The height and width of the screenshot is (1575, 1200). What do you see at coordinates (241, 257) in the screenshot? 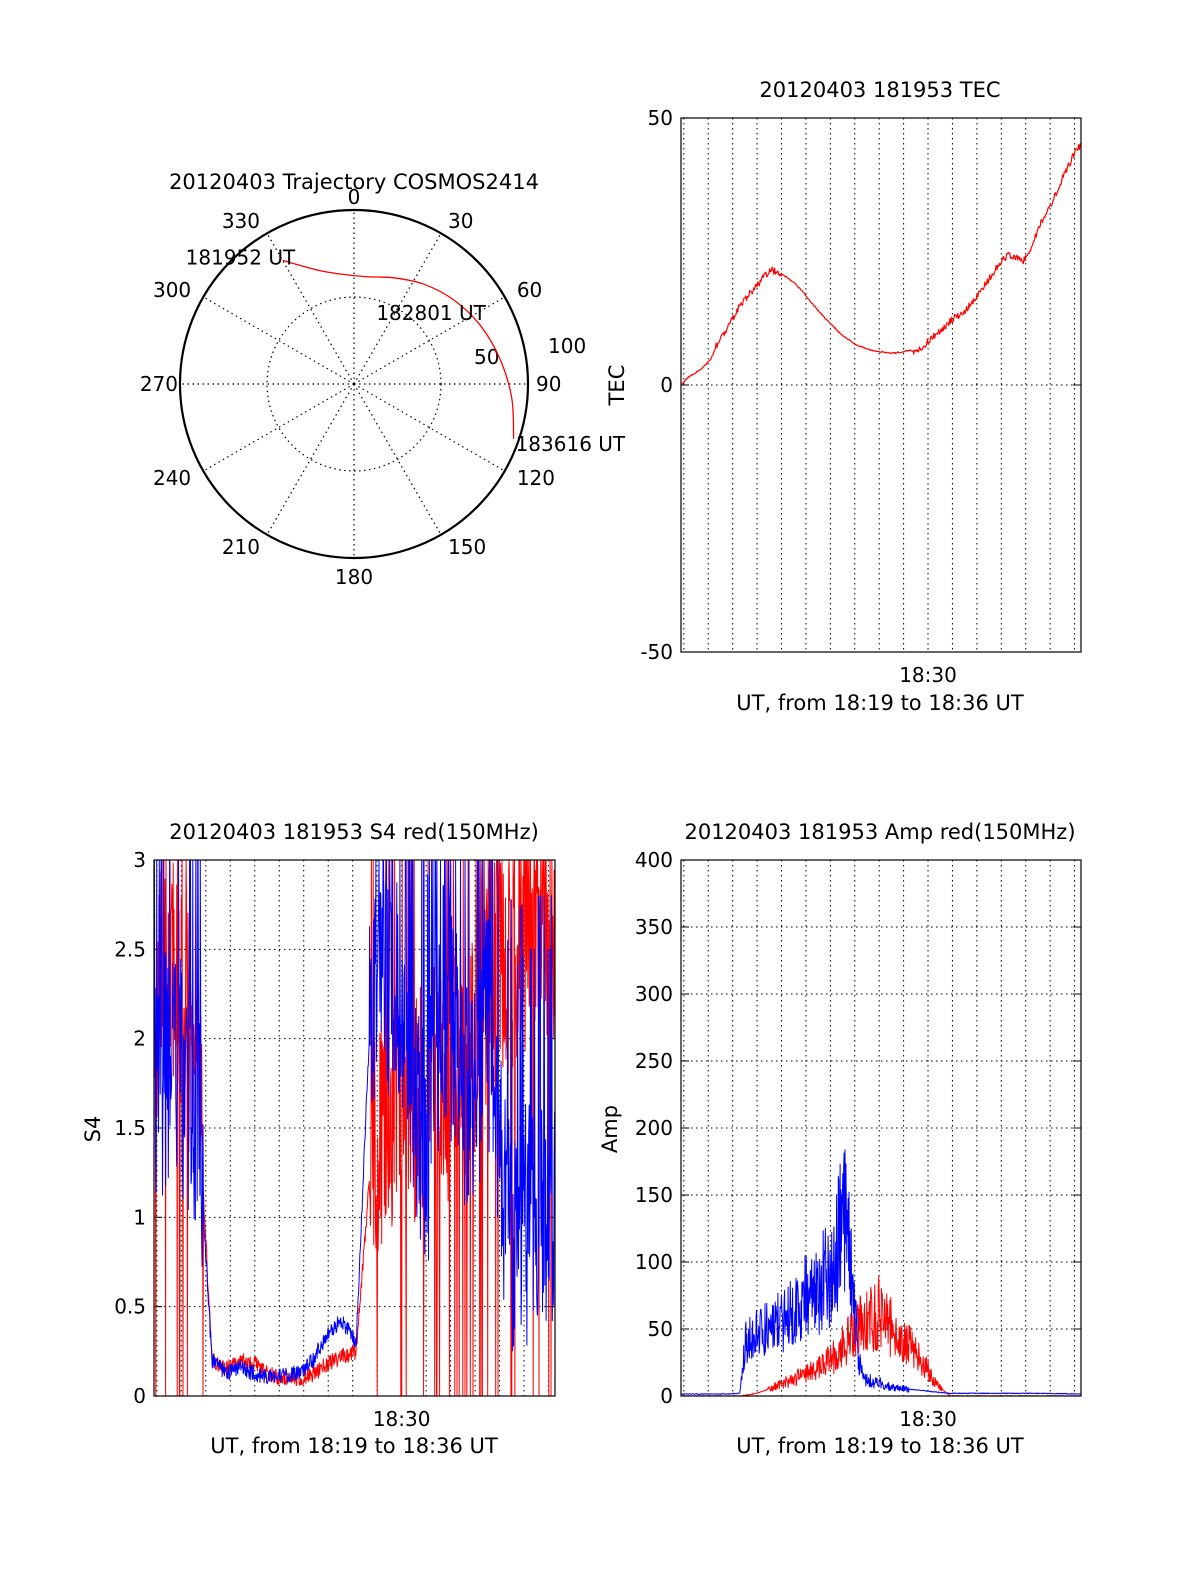
I see `trajectory-annotation-0: 181952 UT` at bounding box center [241, 257].